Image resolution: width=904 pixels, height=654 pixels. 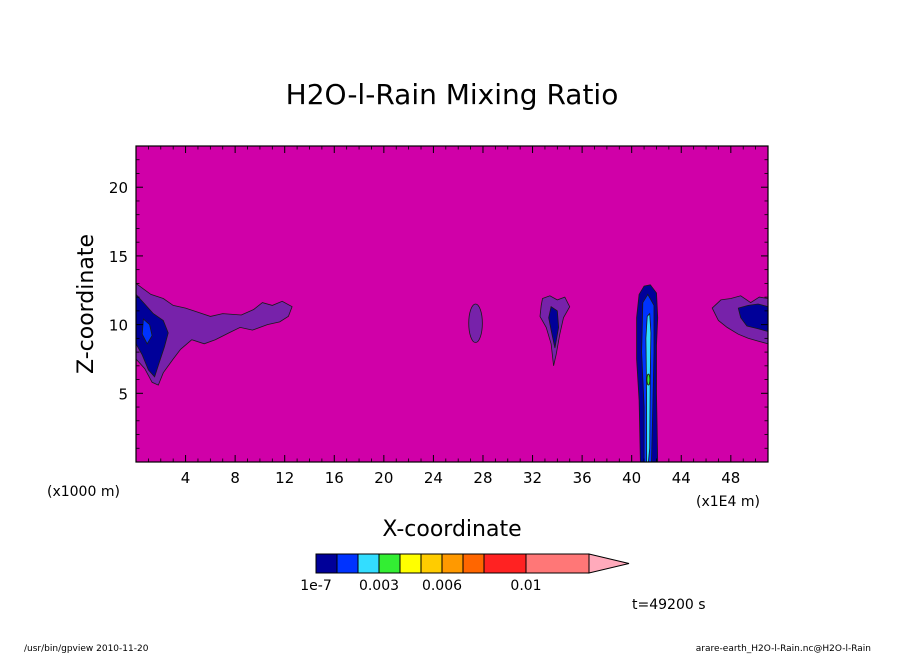 I want to click on footer-left: /usr/bin/gpview 2010-11-20, so click(x=86, y=649).